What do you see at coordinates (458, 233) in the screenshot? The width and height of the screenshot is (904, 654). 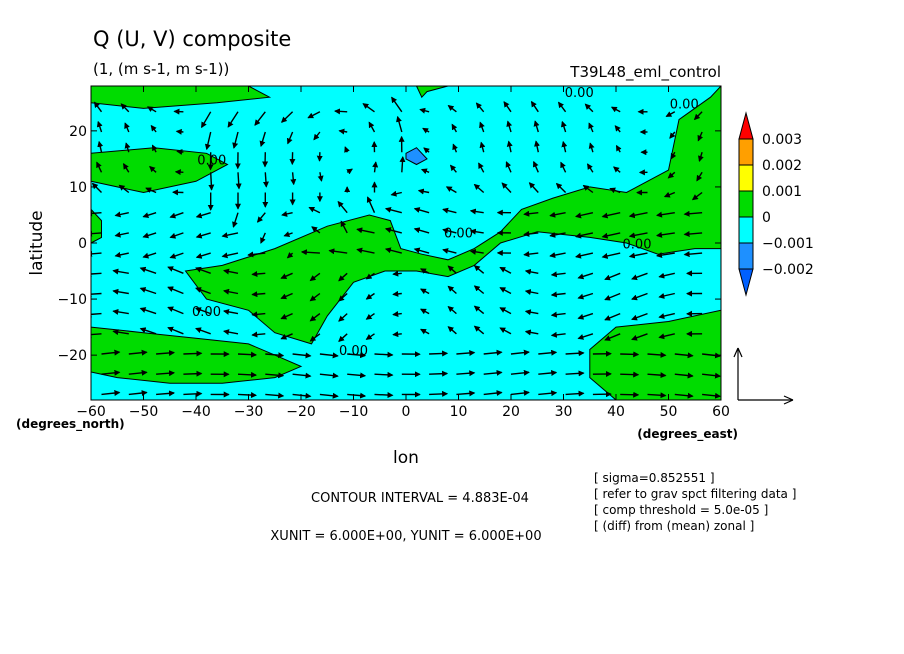 I see `contour-label-3: 0.00` at bounding box center [458, 233].